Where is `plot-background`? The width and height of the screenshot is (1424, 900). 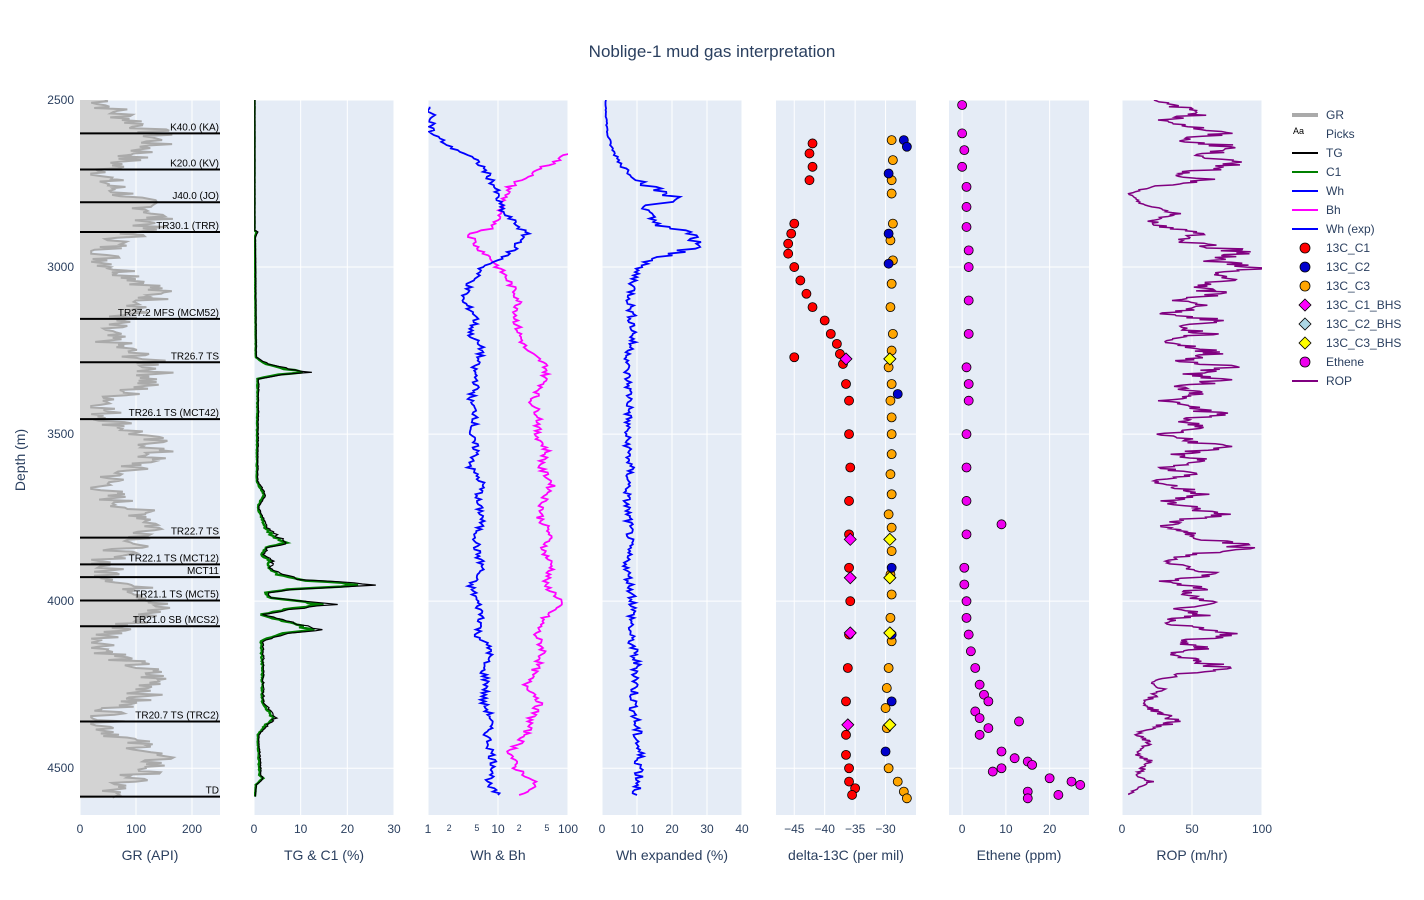
plot-background is located at coordinates (1019, 457).